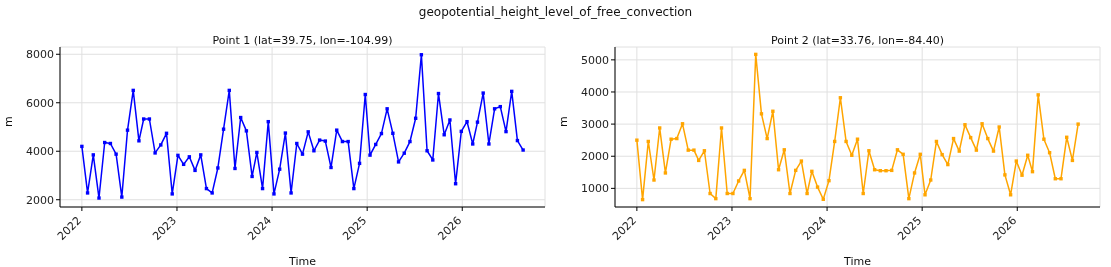 The image size is (1111, 267). Describe the element at coordinates (40, 103) in the screenshot. I see `y-tick-label: 6000` at that location.